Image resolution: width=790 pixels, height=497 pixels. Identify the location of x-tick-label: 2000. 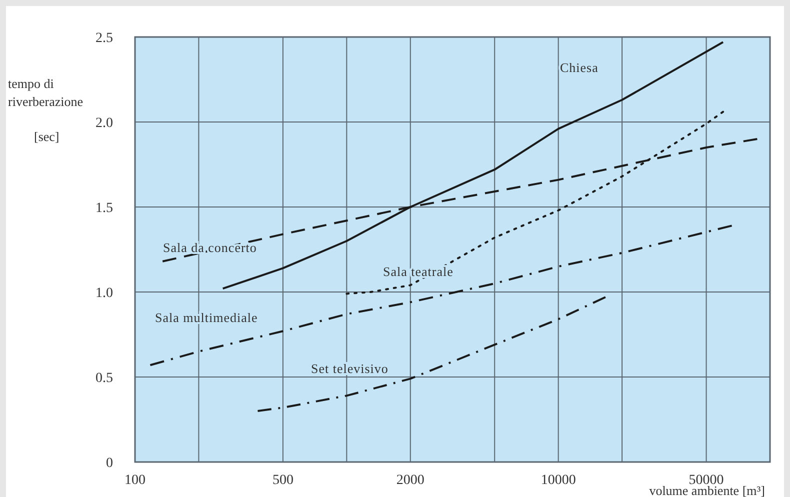
(410, 480).